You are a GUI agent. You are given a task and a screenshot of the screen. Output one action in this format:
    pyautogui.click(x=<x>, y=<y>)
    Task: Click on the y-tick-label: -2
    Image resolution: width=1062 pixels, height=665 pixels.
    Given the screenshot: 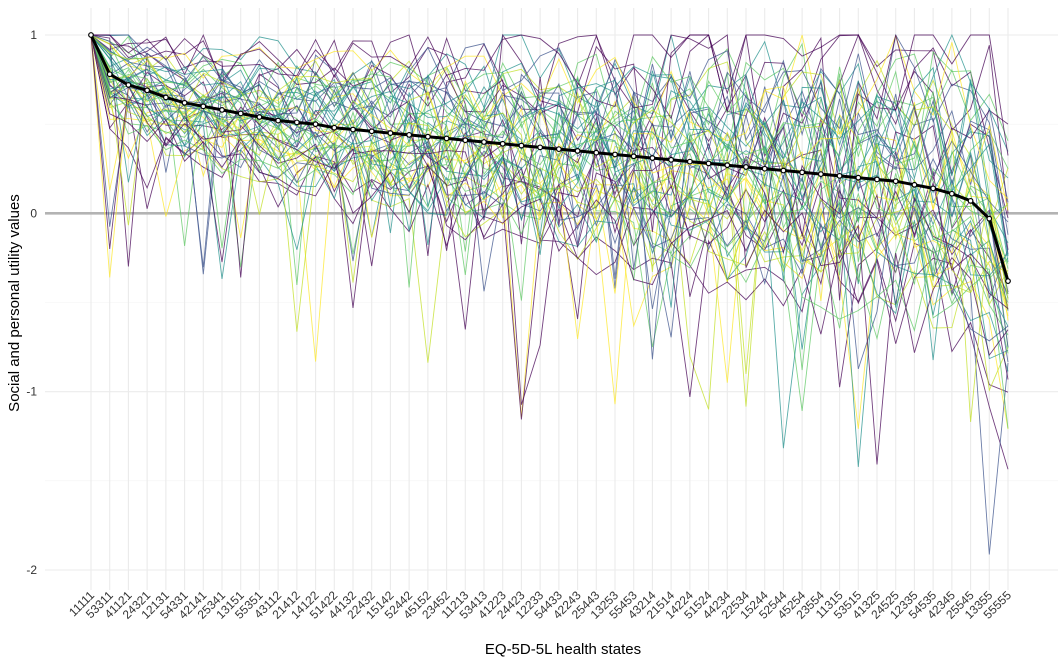 What is the action you would take?
    pyautogui.click(x=31, y=570)
    